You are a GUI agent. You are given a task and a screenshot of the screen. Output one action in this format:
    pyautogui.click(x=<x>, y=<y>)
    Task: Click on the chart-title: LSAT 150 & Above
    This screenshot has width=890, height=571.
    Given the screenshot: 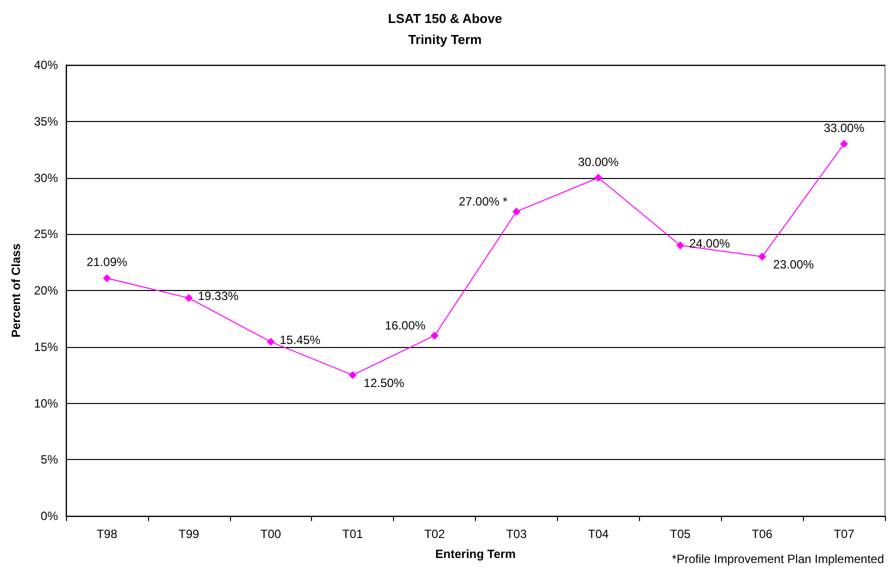 What is the action you would take?
    pyautogui.click(x=445, y=18)
    